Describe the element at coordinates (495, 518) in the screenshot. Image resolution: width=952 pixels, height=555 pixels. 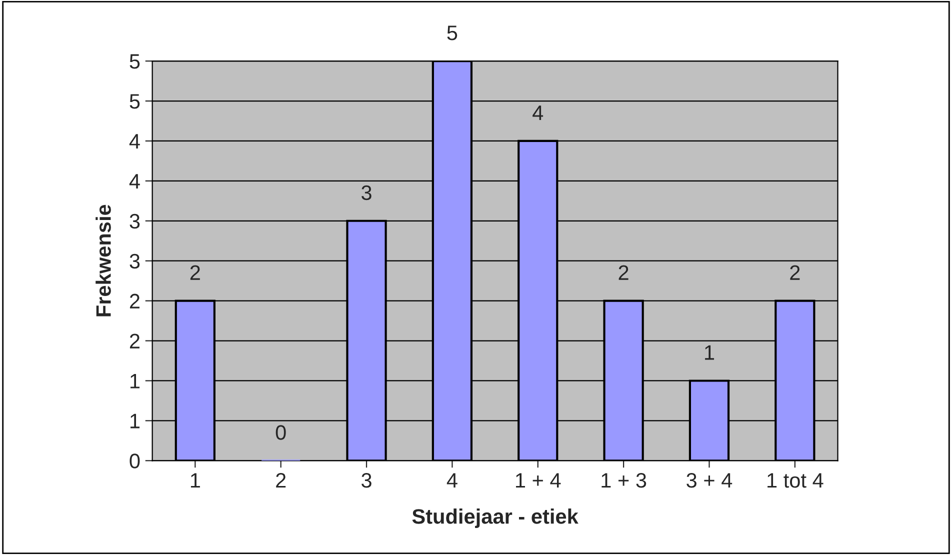
I see `x-axis-title: Studiejaar - etiek` at that location.